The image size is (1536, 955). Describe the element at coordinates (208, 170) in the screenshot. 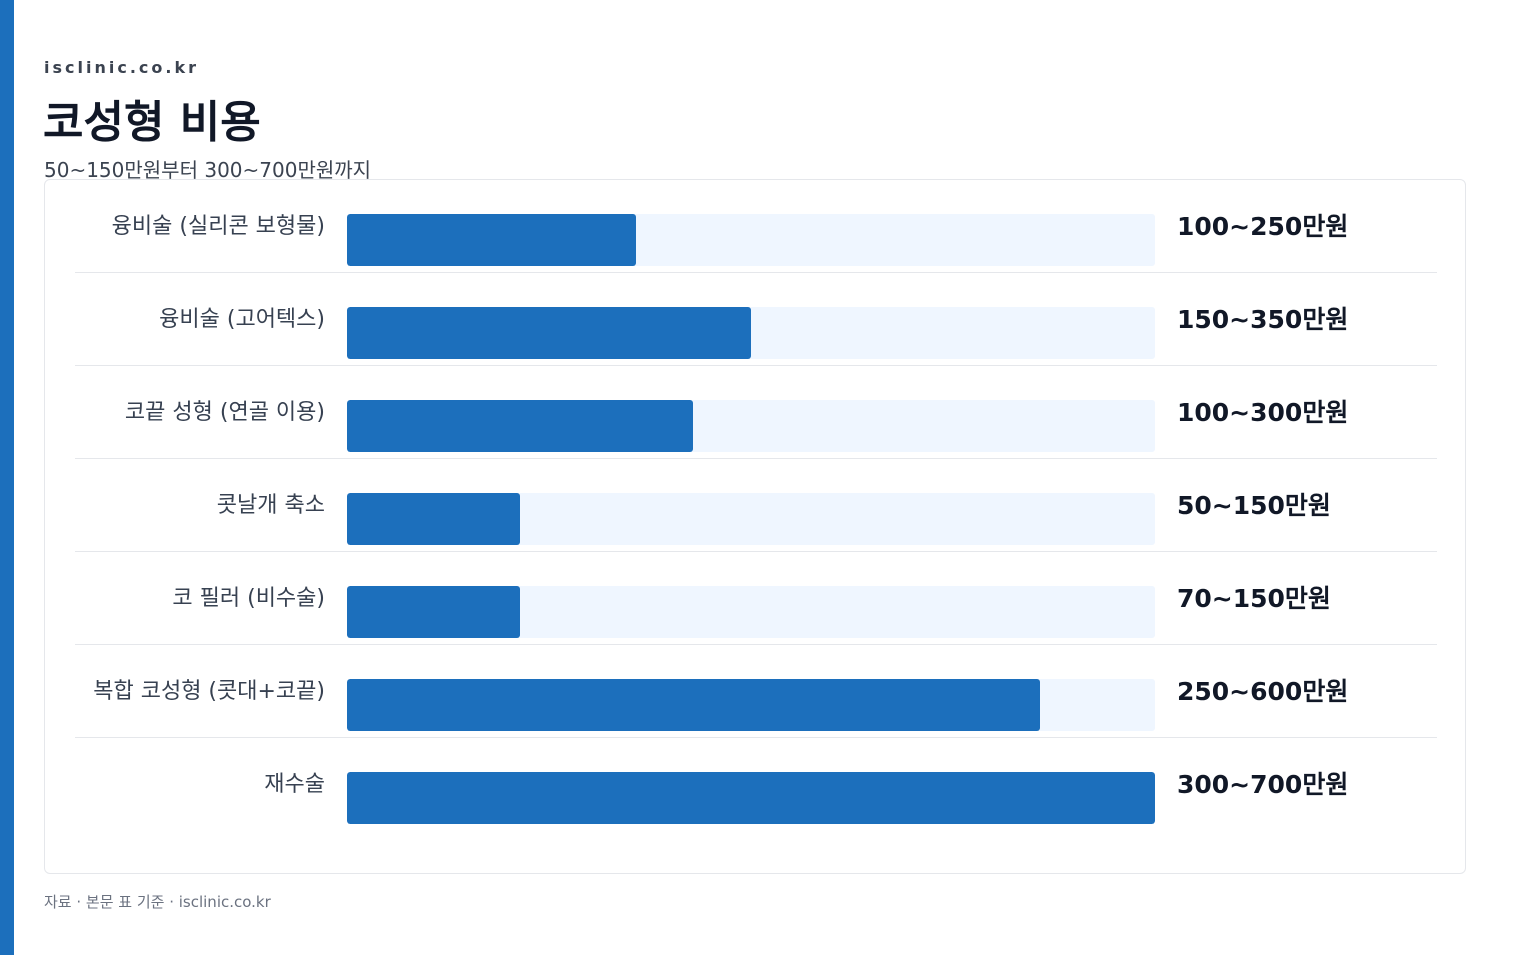

I see `page-subtitle: 50~150만원부터 300~700만원까지` at that location.